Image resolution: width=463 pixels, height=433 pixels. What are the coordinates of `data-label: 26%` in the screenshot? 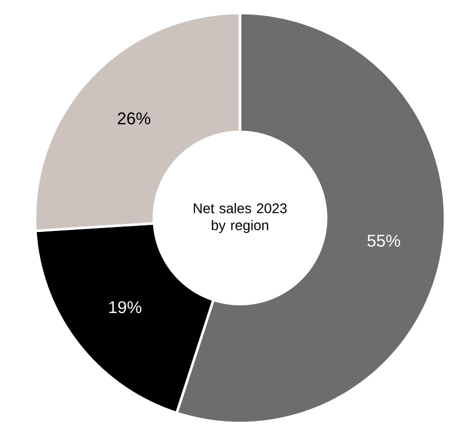 It's located at (134, 118).